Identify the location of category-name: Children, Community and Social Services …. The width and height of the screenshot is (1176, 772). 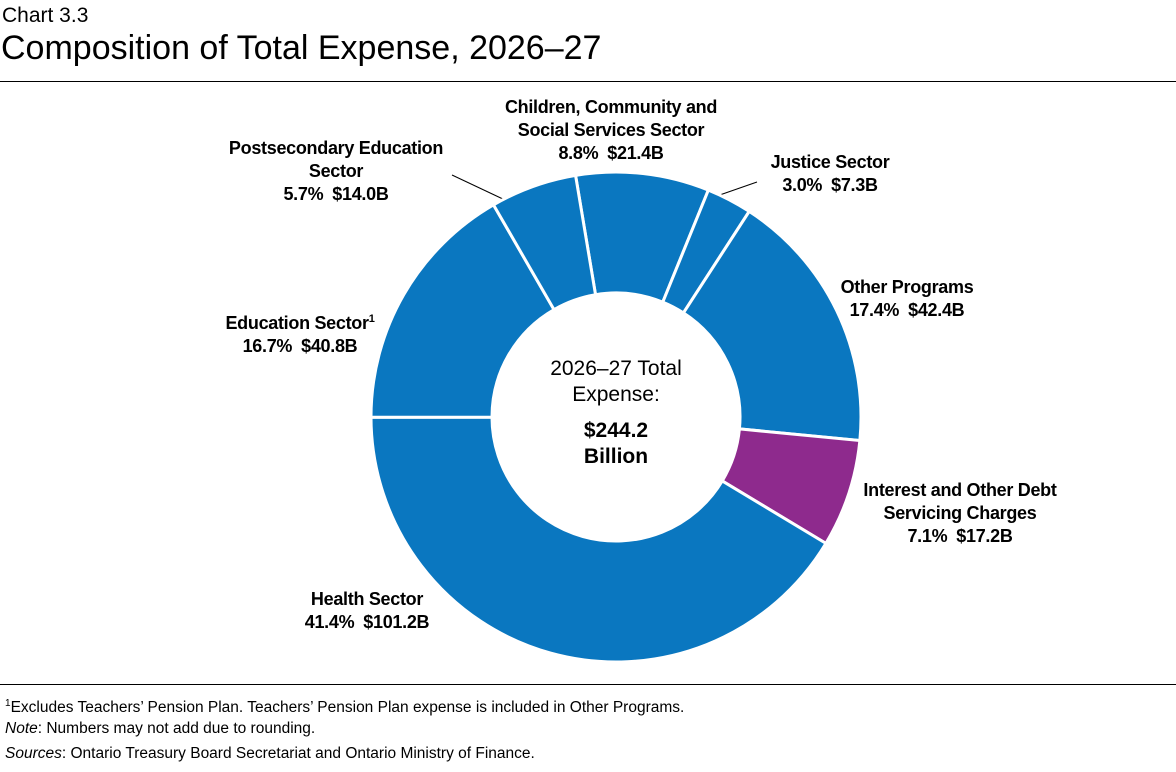
(611, 119).